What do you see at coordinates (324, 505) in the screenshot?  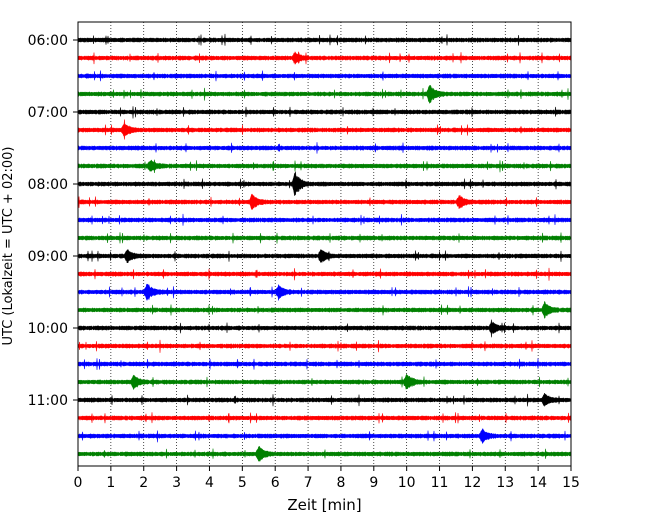 I see `x-axis-title: Zeit [min]` at bounding box center [324, 505].